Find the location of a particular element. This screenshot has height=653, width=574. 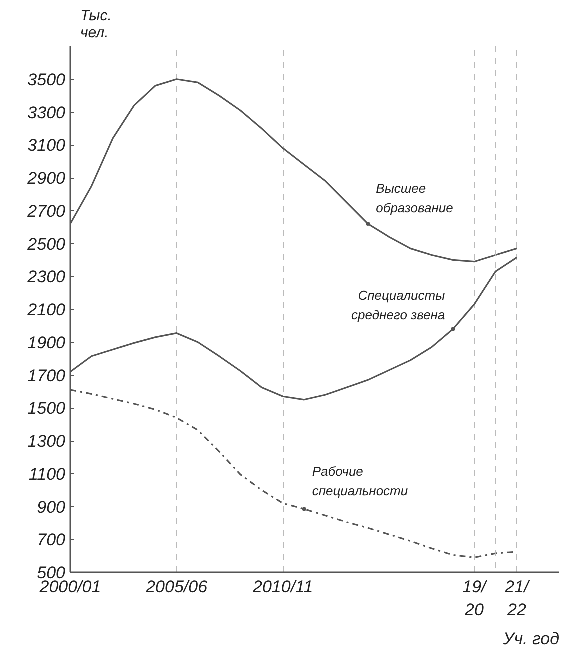

y-tick-label: 1100 is located at coordinates (47, 474).